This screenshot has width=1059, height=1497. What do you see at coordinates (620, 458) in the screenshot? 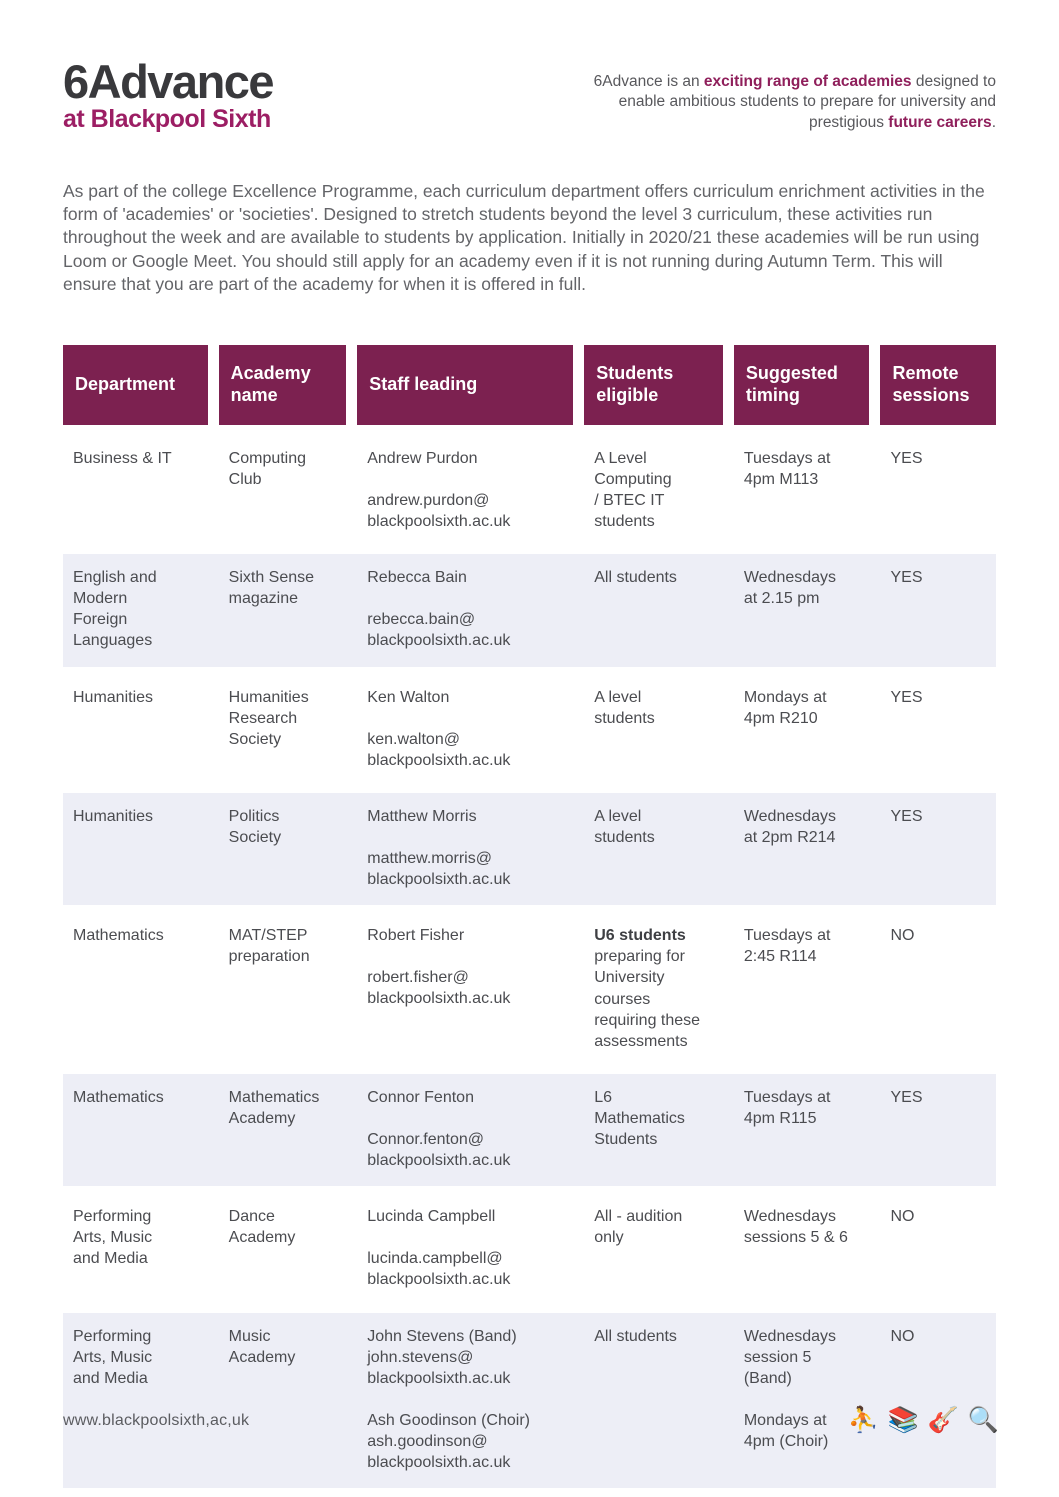
I see `cell-line: A Level` at bounding box center [620, 458].